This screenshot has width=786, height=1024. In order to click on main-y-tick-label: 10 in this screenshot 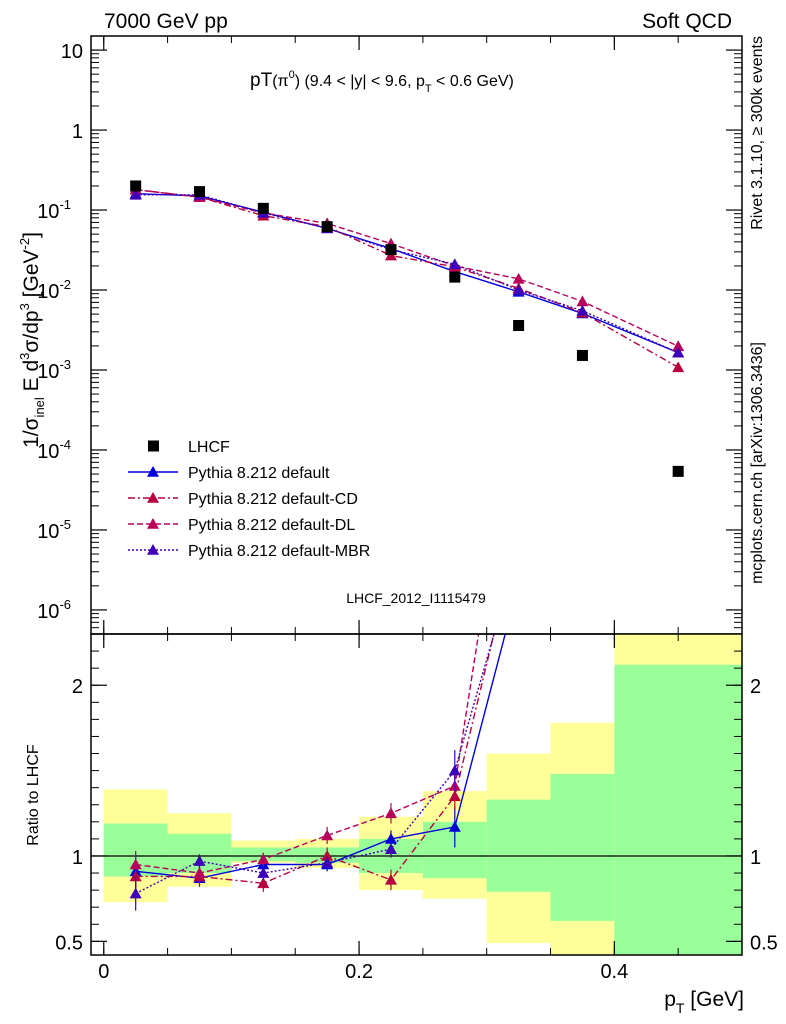, I will do `click(72, 52)`.